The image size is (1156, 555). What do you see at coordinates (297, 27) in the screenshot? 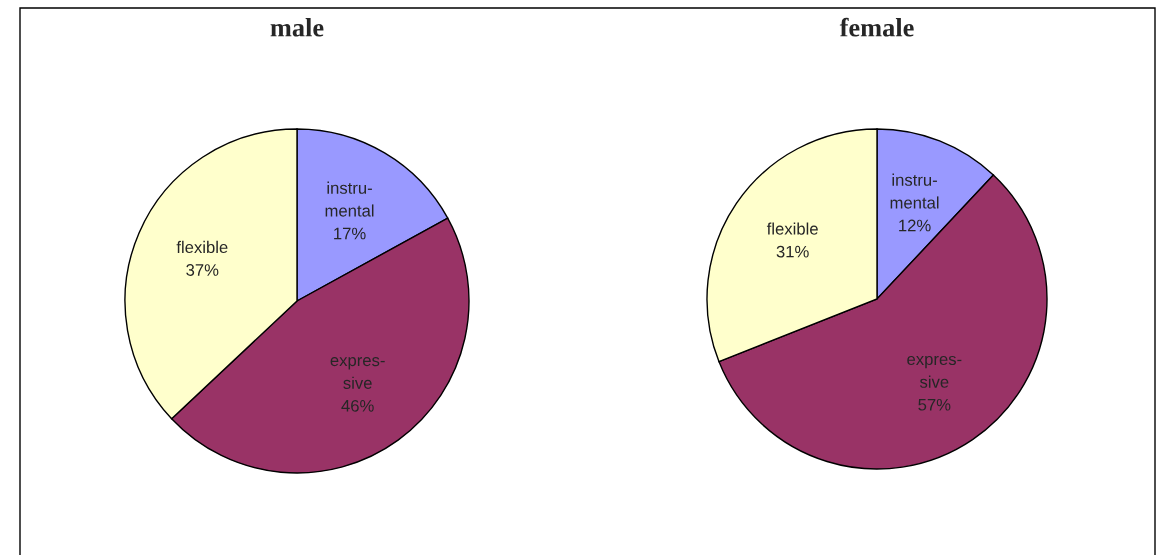
I see `chart-title: male` at bounding box center [297, 27].